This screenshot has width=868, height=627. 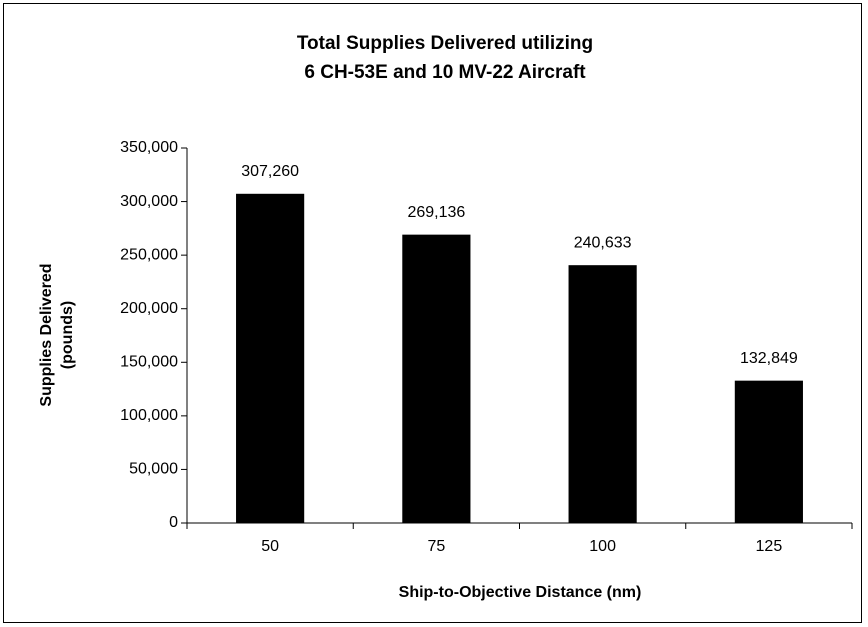 I want to click on data-label: 240,633, so click(x=603, y=242).